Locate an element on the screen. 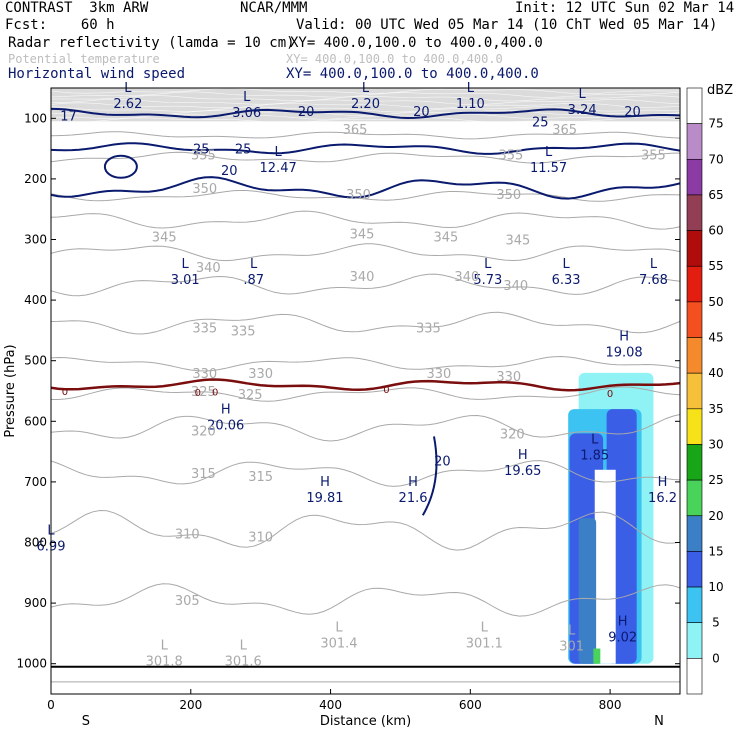  colorbar-level-label: 55 is located at coordinates (715, 266).